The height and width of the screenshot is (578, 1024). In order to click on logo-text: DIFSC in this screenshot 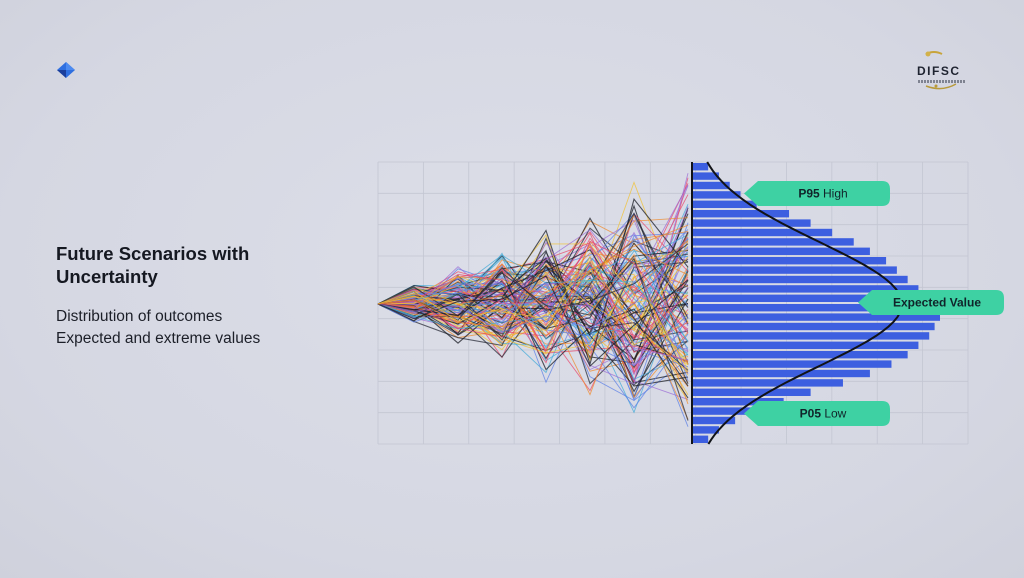, I will do `click(939, 71)`.